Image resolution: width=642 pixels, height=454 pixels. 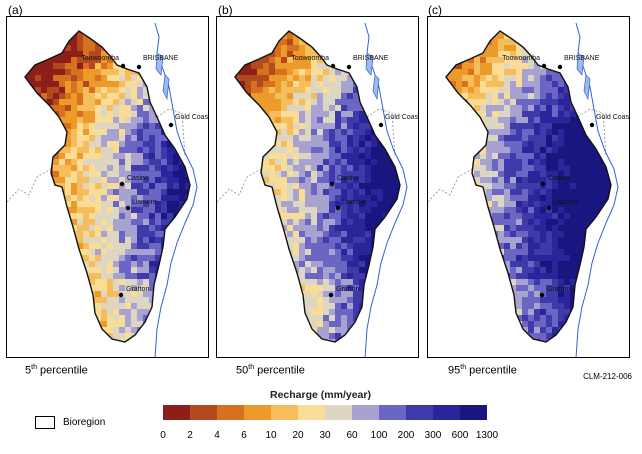 I want to click on colorbar-ticks: 0 2 4 6 10 20 30 60 100 200 300 600 1300, so click(x=321, y=438).